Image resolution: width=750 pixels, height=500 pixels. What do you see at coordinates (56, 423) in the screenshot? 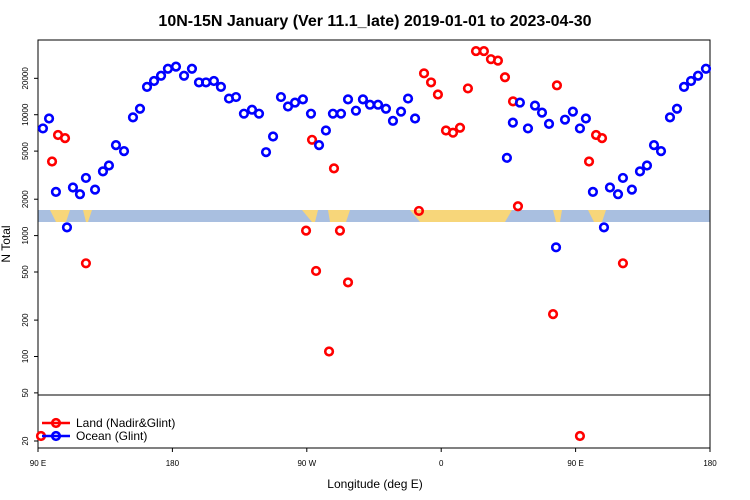
I see `legend-marker` at bounding box center [56, 423].